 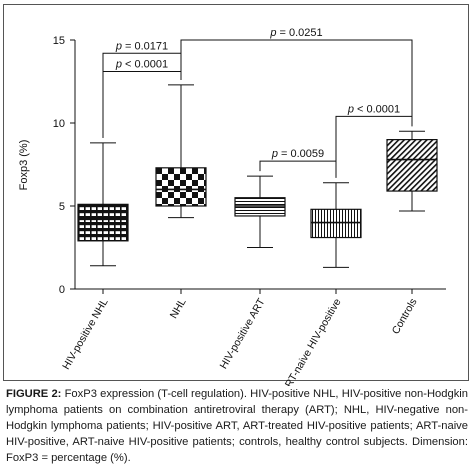 I want to click on caption-label: FIGURE 2:, so click(x=34, y=394).